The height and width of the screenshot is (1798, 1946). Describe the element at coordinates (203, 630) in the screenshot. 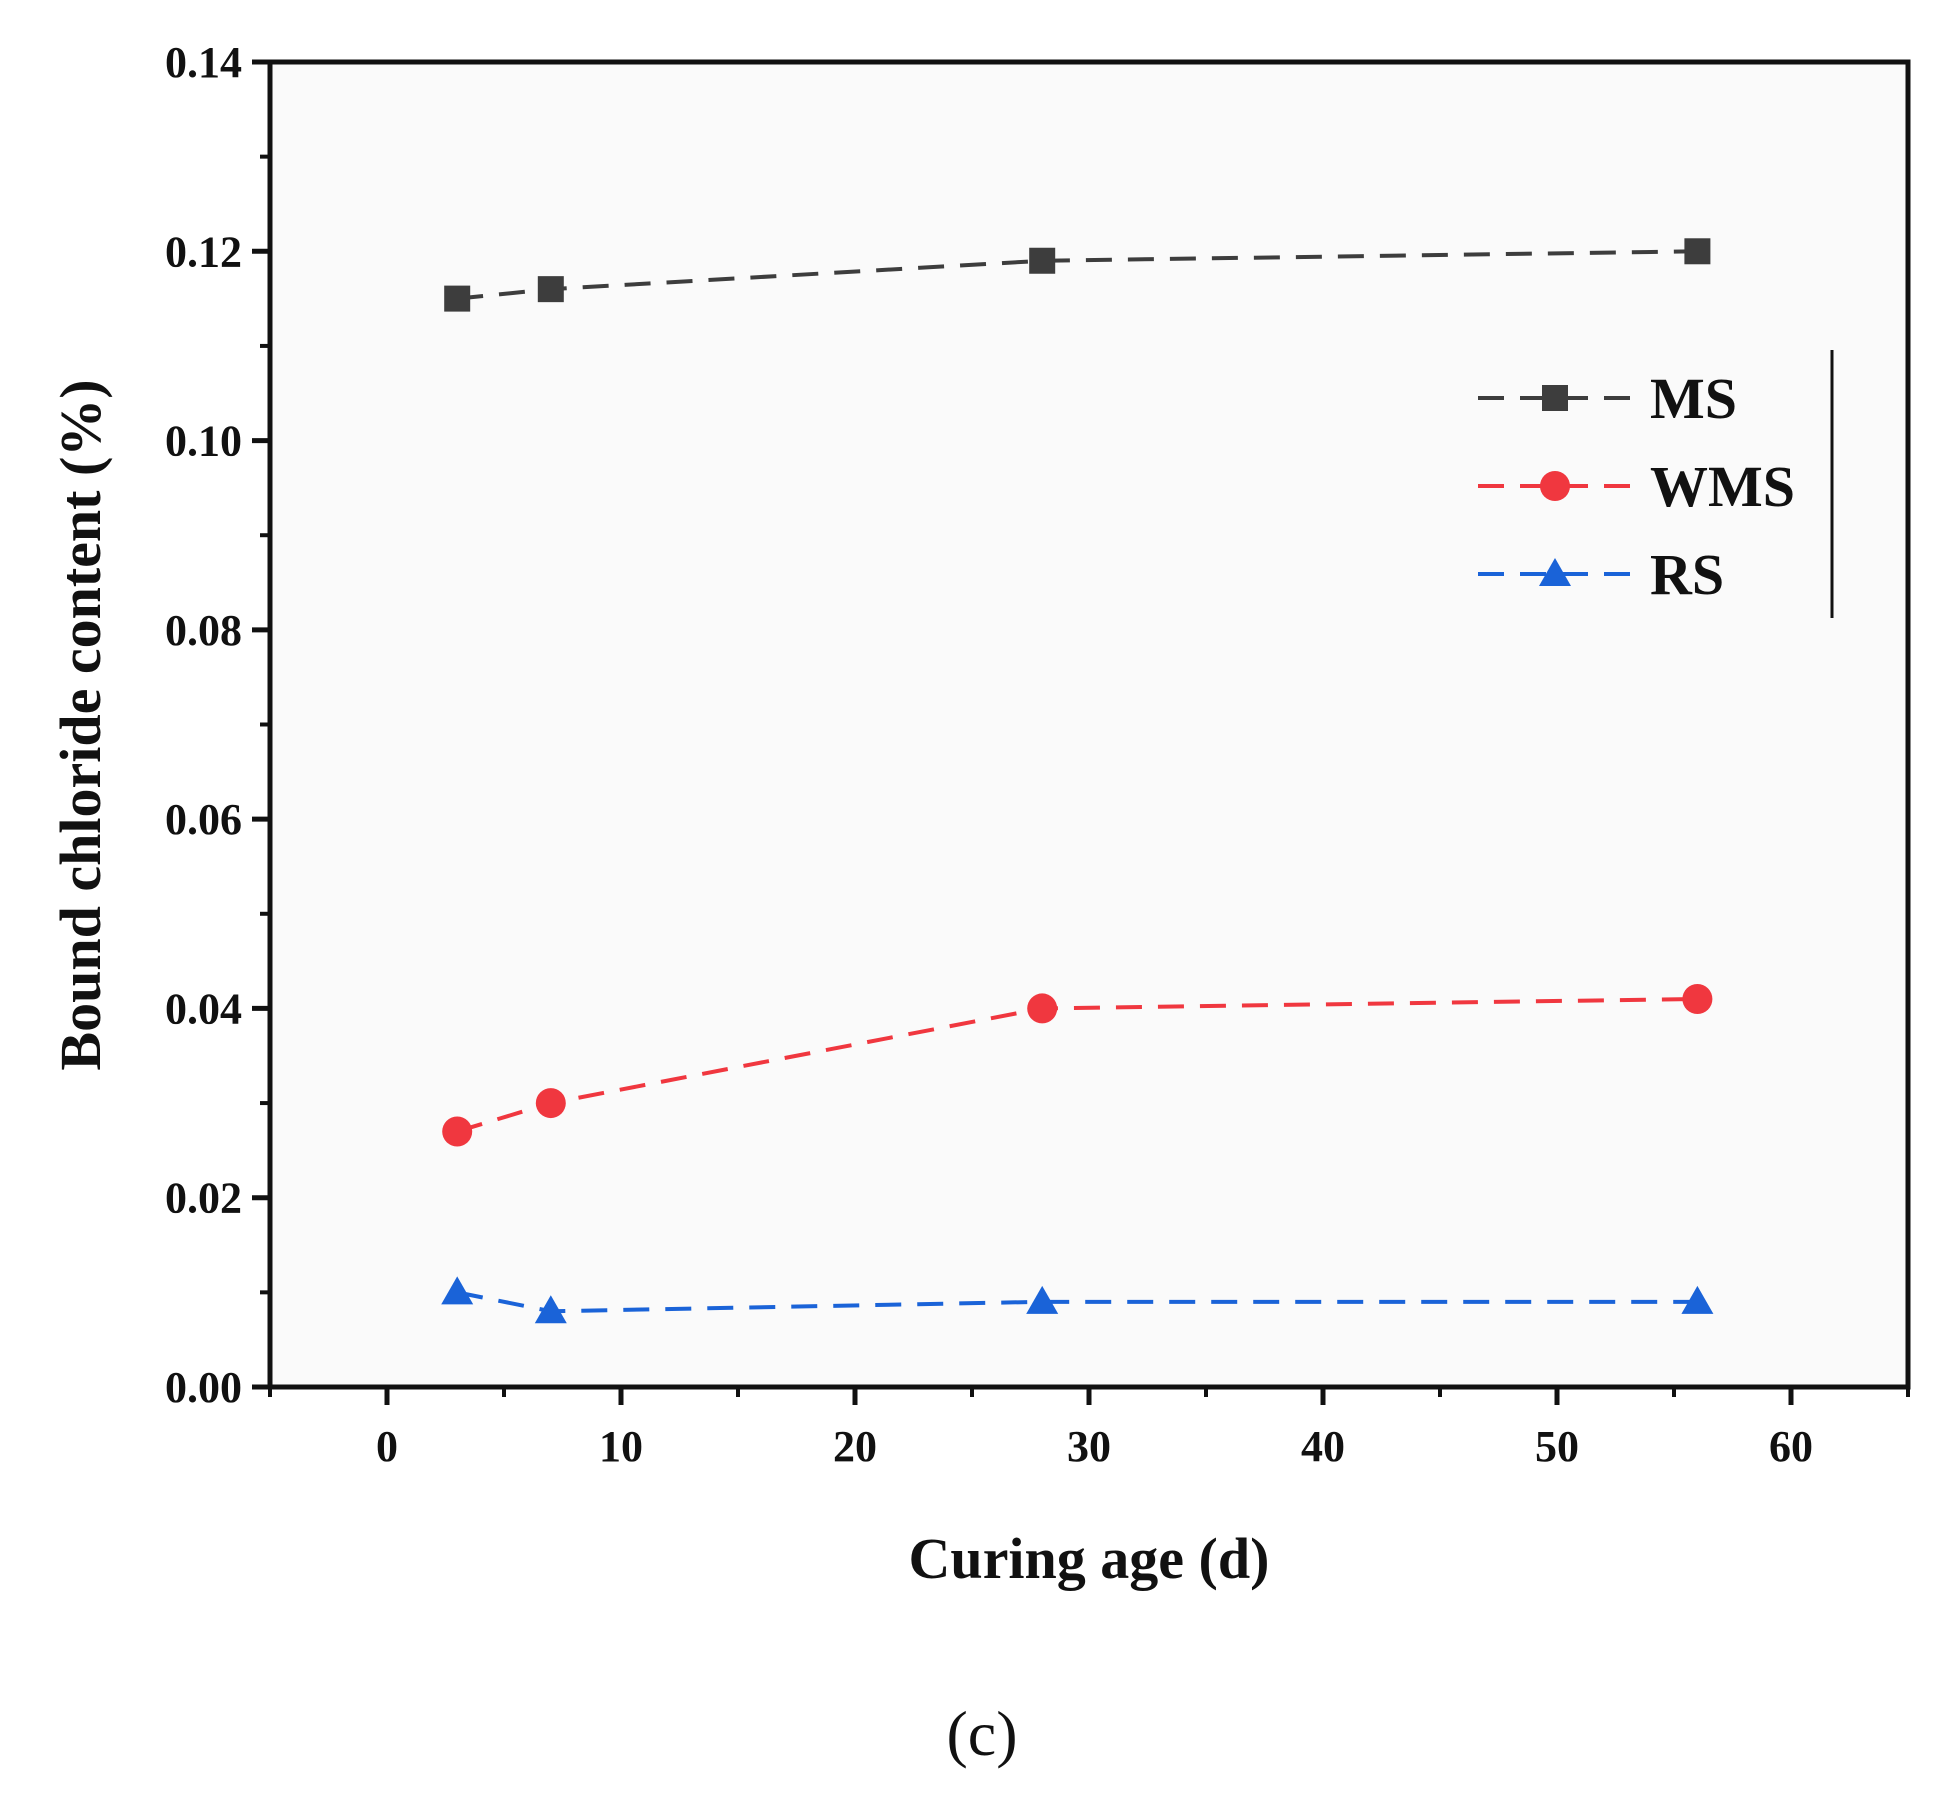

I see `y-tick-label: 0.08` at that location.